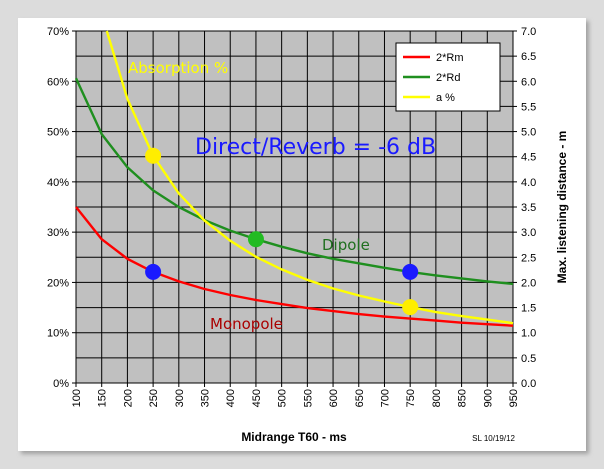 The height and width of the screenshot is (469, 604). I want to click on x-tick-label: 600, so click(334, 398).